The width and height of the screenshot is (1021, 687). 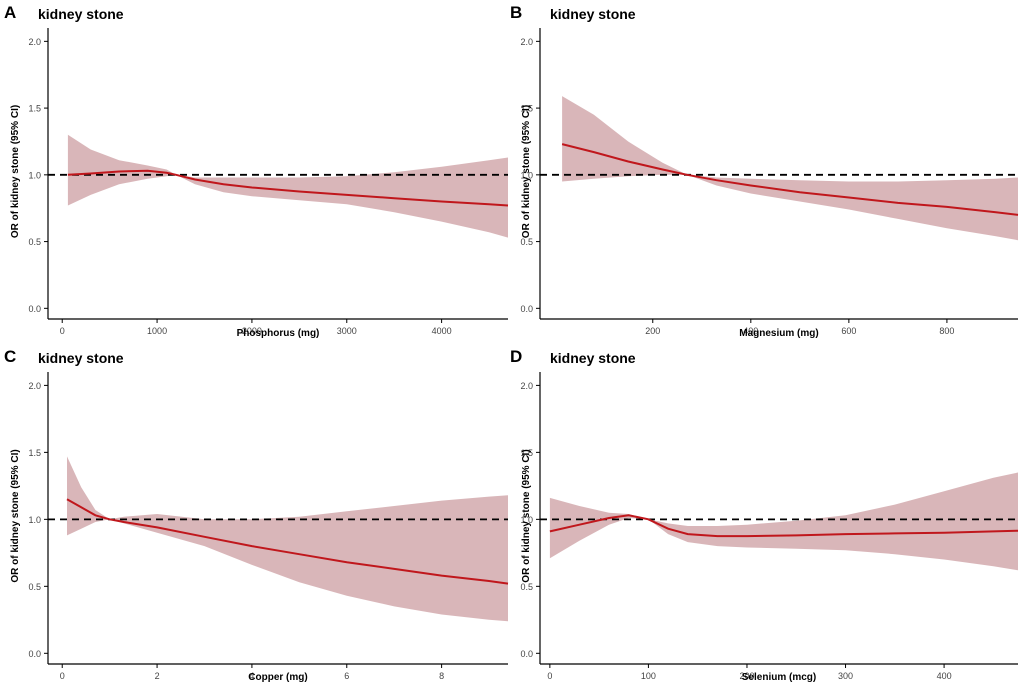 What do you see at coordinates (157, 331) in the screenshot?
I see `x-tick-label: 1000` at bounding box center [157, 331].